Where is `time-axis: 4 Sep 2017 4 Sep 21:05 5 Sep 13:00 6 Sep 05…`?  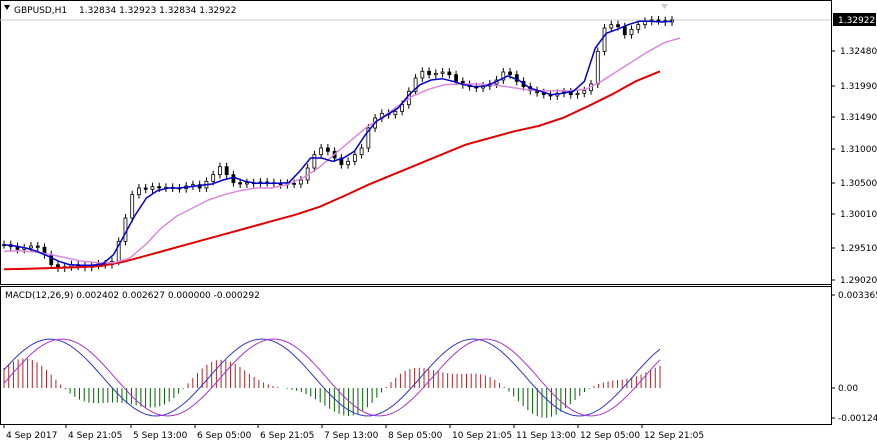 time-axis: 4 Sep 2017 4 Sep 21:05 5 Sep 13:00 6 Sep 05… is located at coordinates (353, 432).